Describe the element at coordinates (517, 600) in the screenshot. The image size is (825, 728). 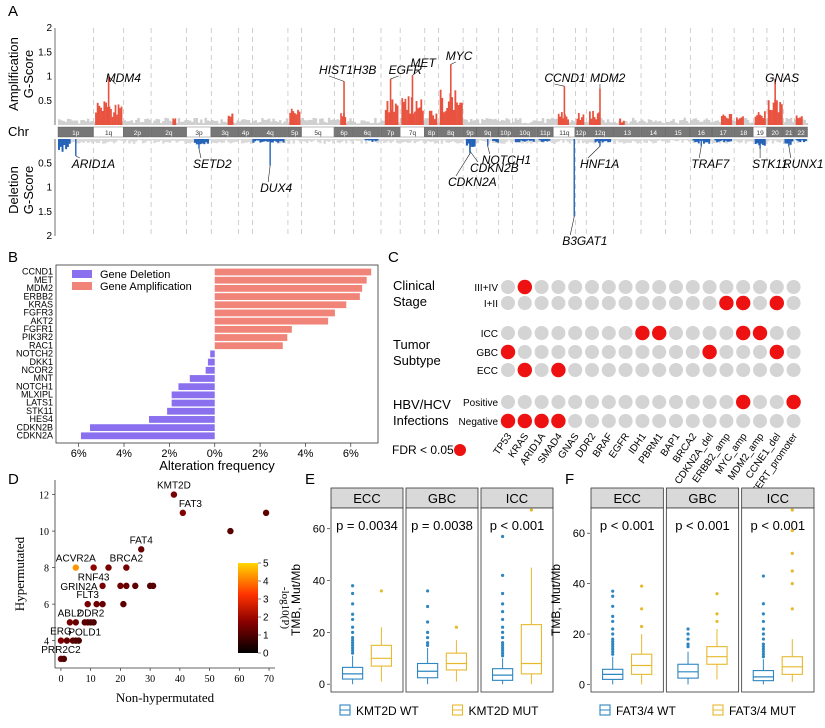
I see `facet-panel` at that location.